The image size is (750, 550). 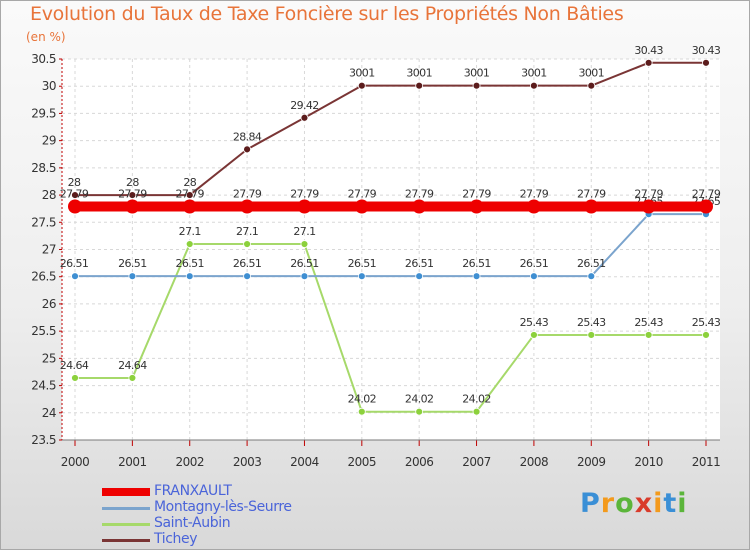 What do you see at coordinates (46, 37) in the screenshot?
I see `unit-label: (en %)` at bounding box center [46, 37].